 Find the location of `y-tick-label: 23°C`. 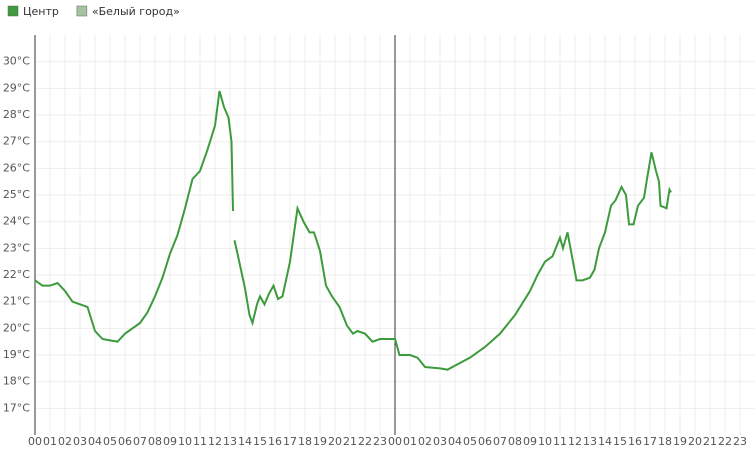

y-tick-label: 23°C is located at coordinates (16, 247).